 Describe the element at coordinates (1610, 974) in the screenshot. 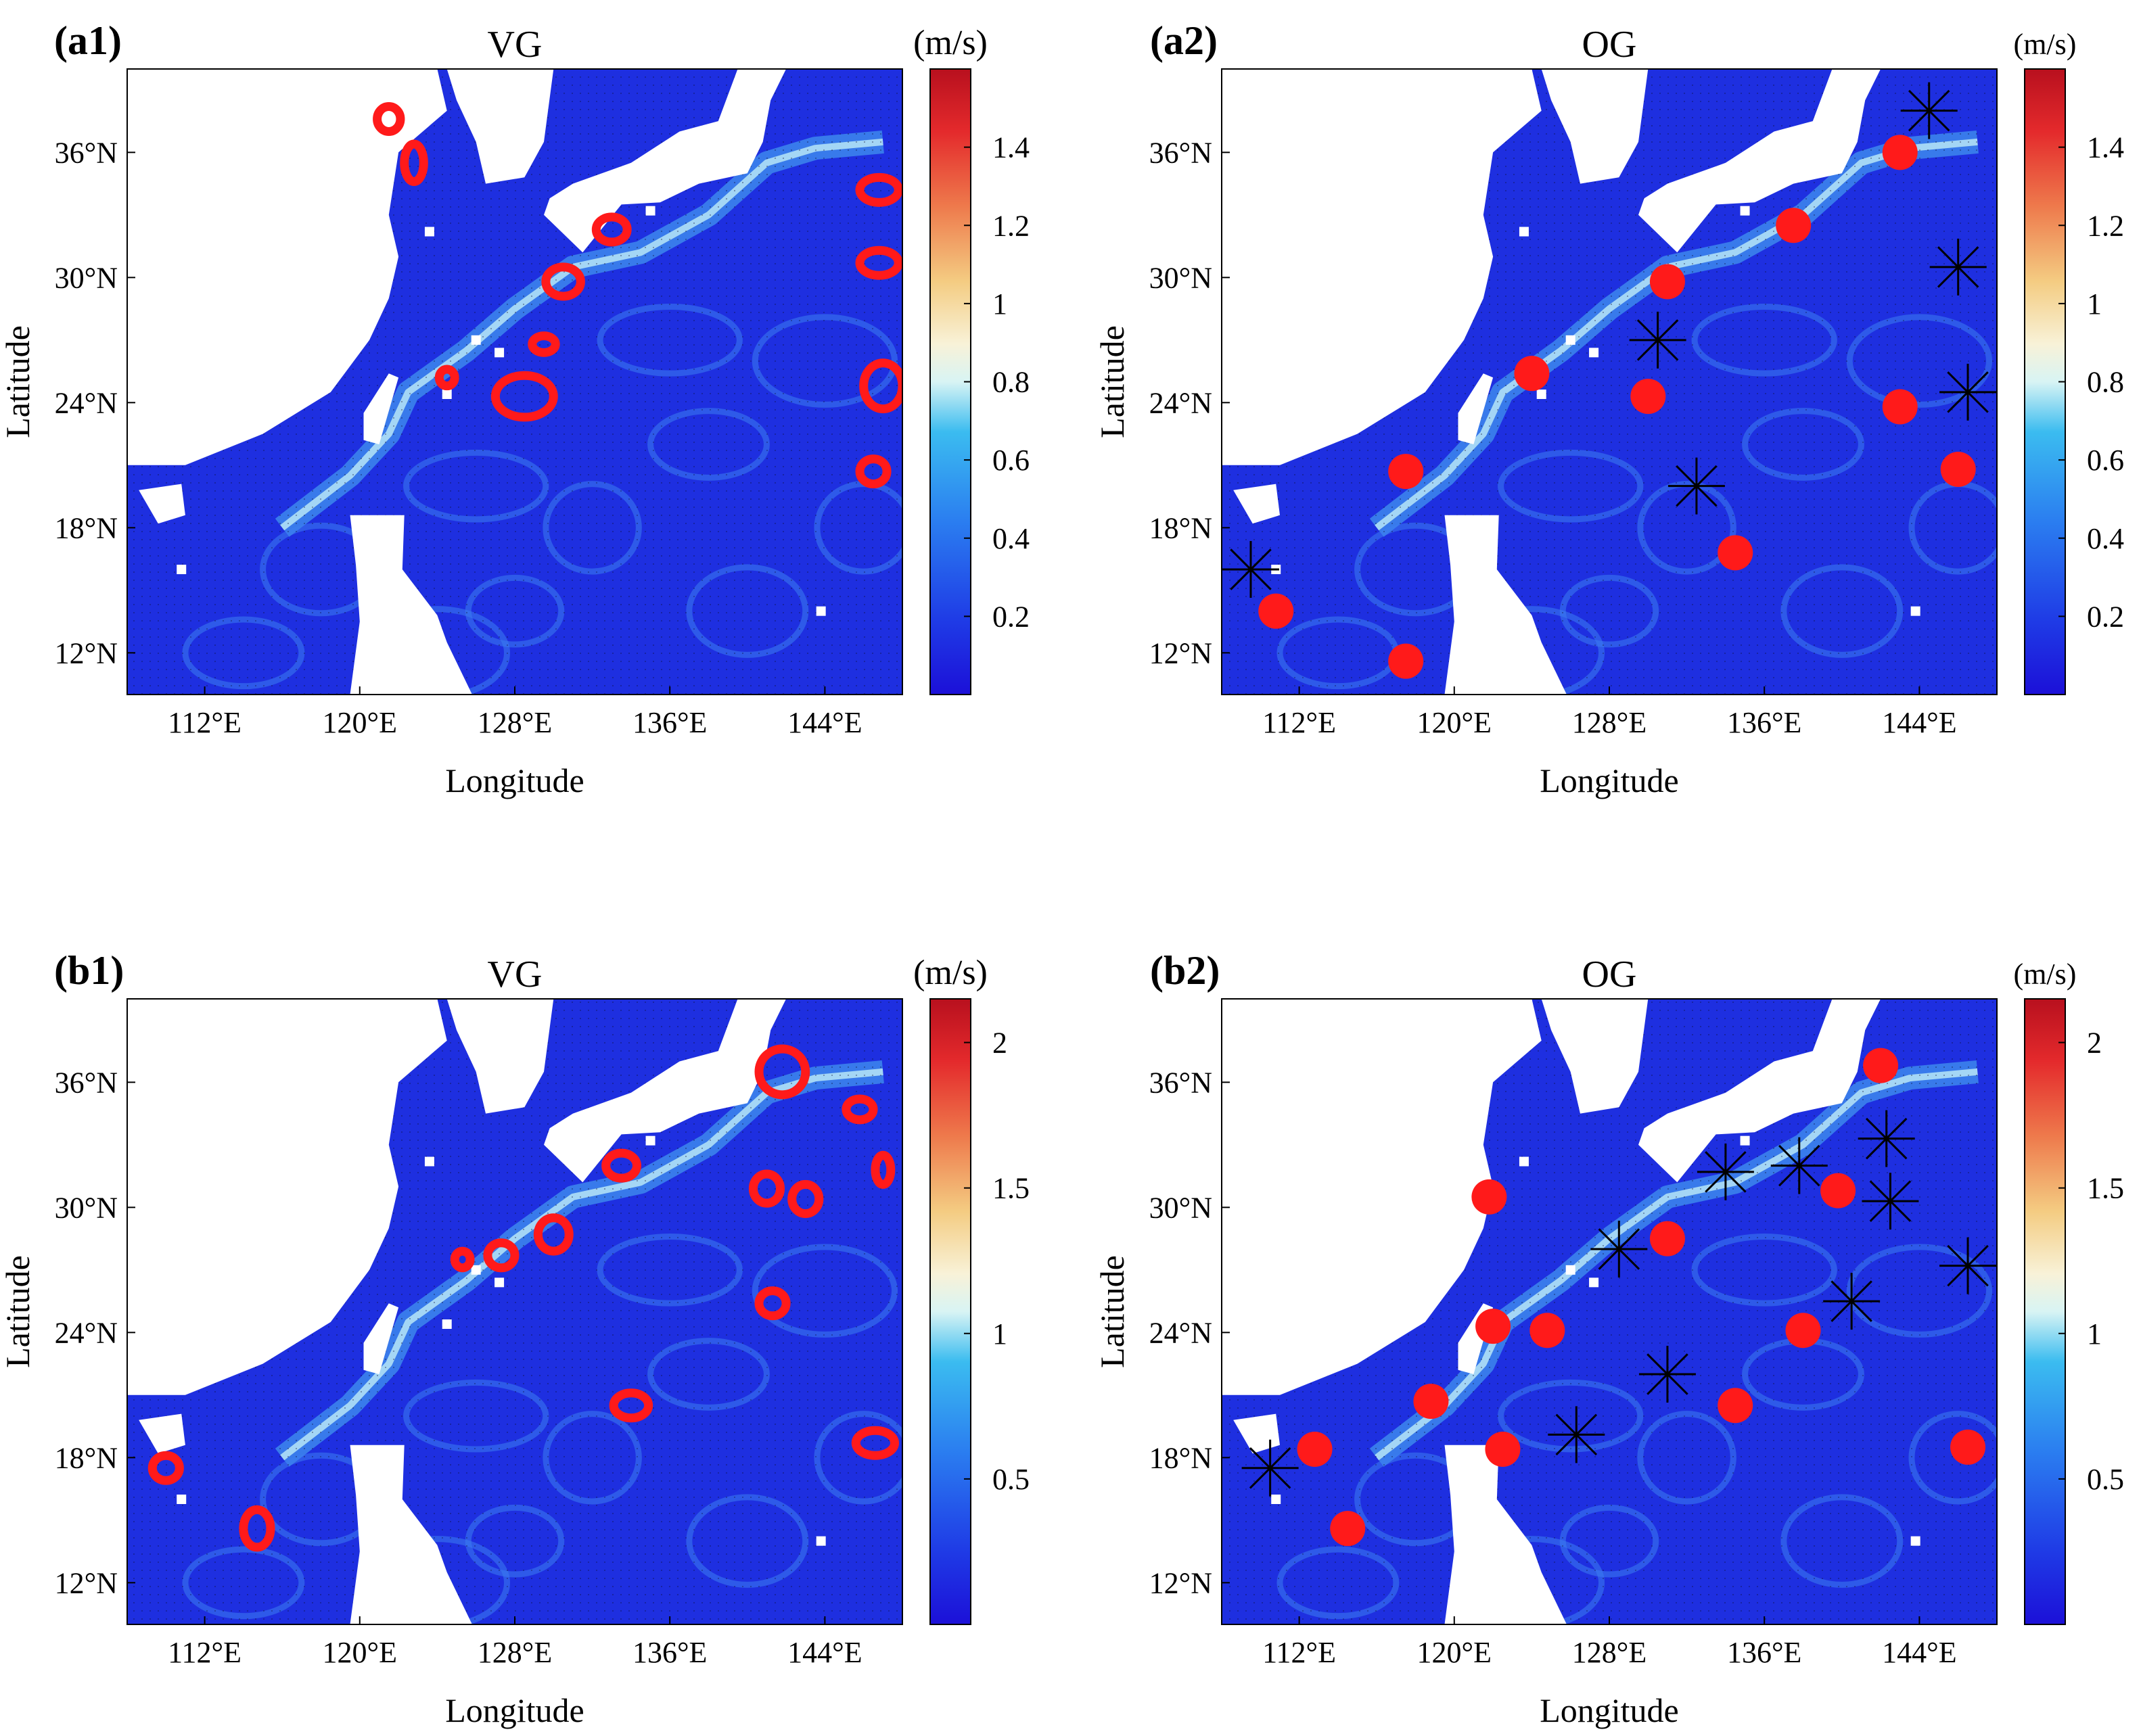

I see `panel-title: OG` at that location.